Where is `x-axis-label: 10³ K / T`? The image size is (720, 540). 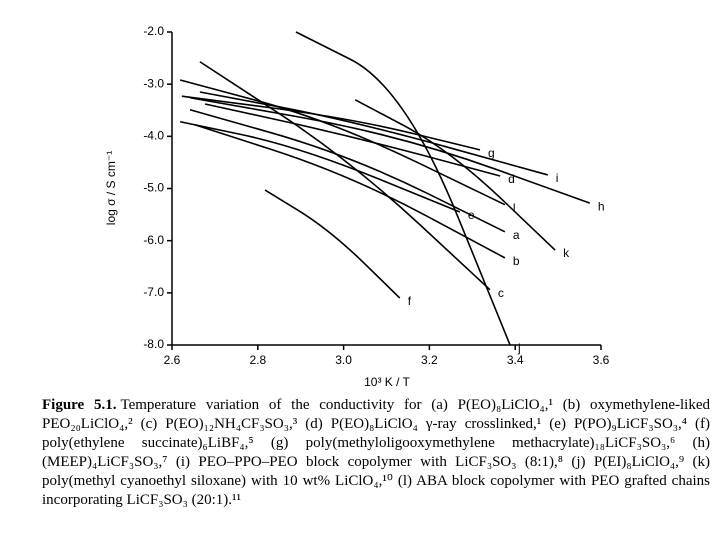 x-axis-label: 10³ K / T is located at coordinates (387, 382).